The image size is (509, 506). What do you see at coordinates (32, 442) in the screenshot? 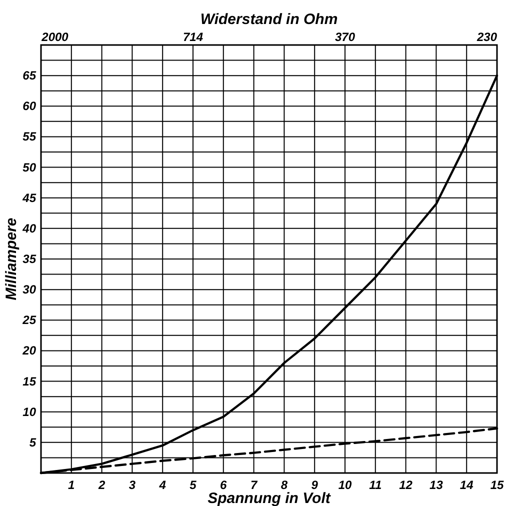
I see `y-tick-label: 5` at bounding box center [32, 442].